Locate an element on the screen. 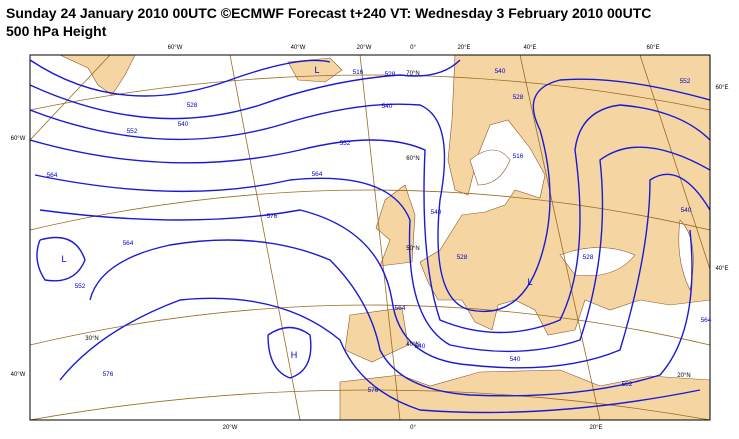  longitude-label: 60°E is located at coordinates (652, 48).